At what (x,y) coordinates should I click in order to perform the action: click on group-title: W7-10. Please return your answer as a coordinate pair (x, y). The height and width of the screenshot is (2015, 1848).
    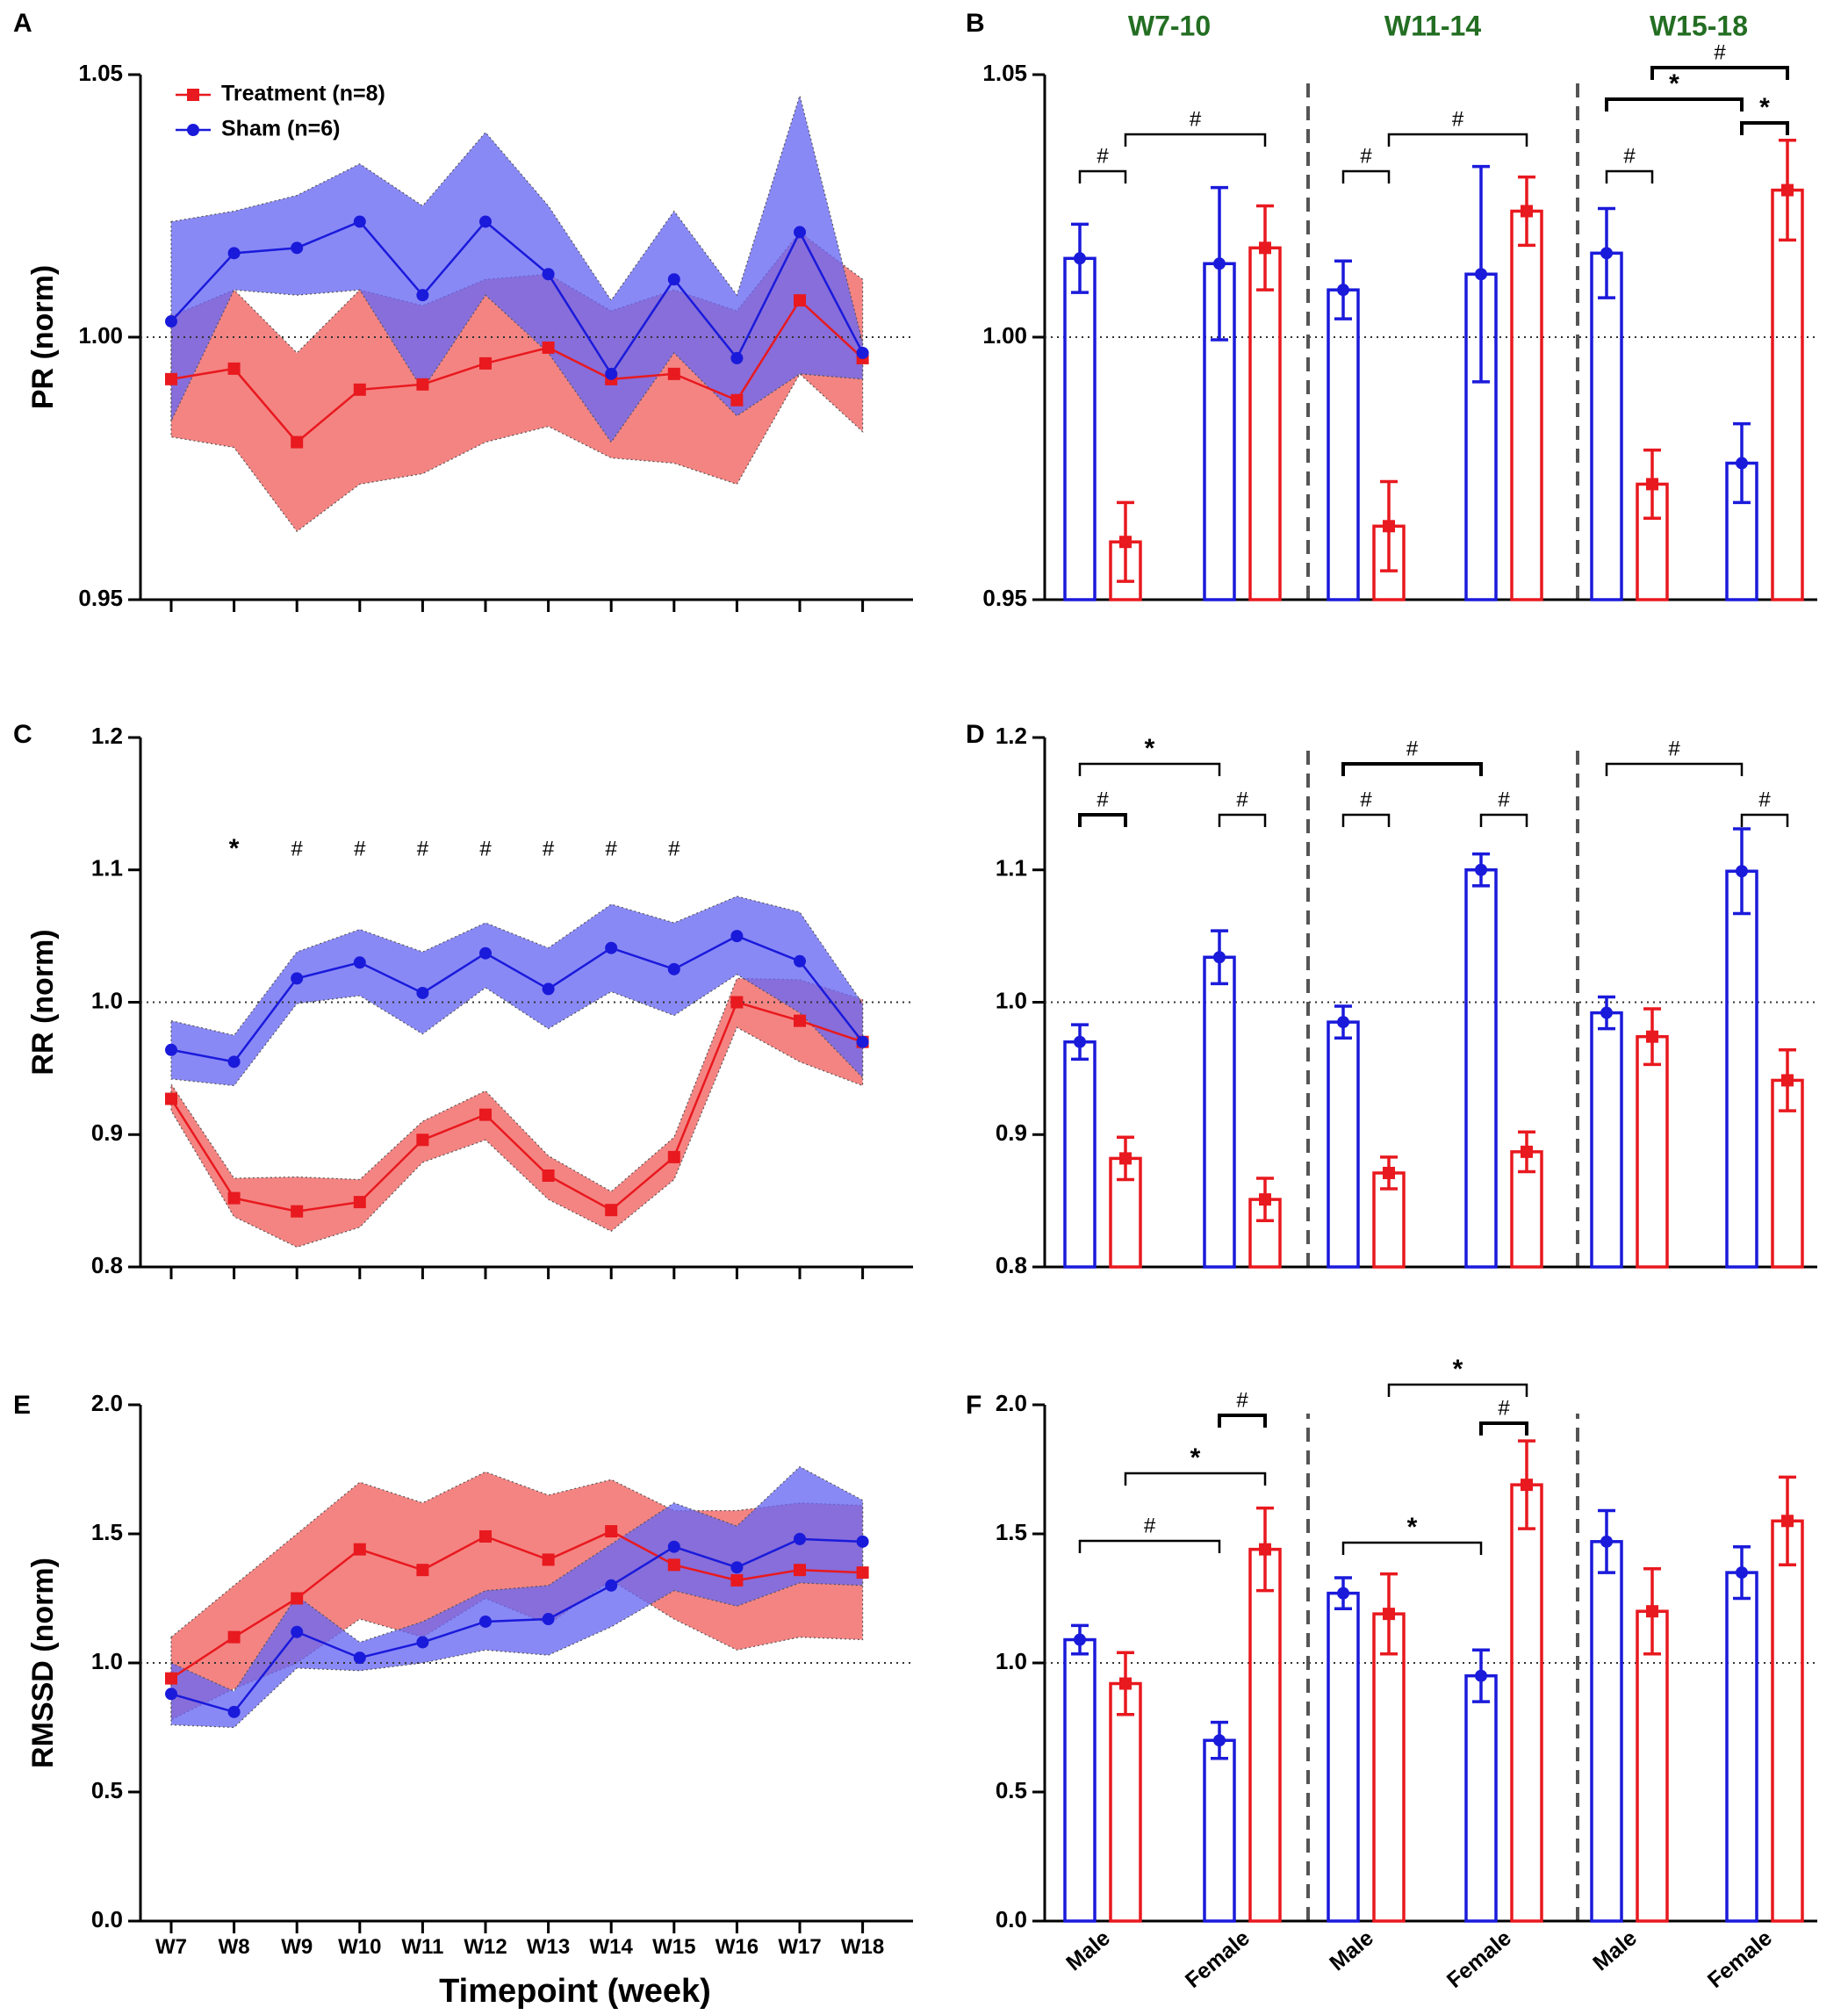
    Looking at the image, I should click on (1169, 25).